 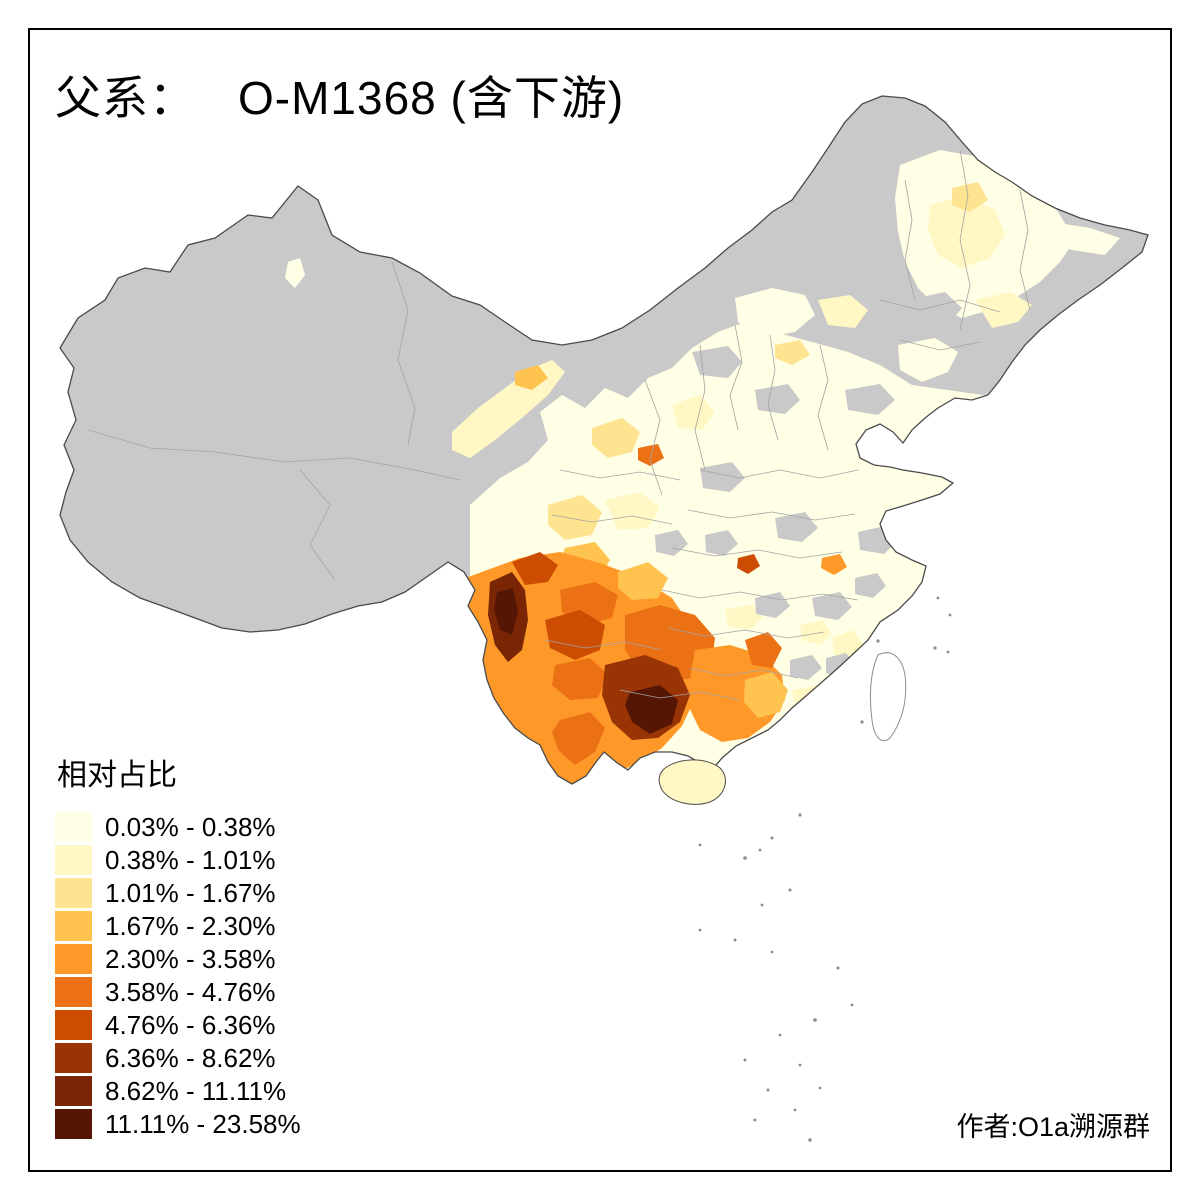 What do you see at coordinates (632, 511) in the screenshot?
I see `region-sichuan-yellow3` at bounding box center [632, 511].